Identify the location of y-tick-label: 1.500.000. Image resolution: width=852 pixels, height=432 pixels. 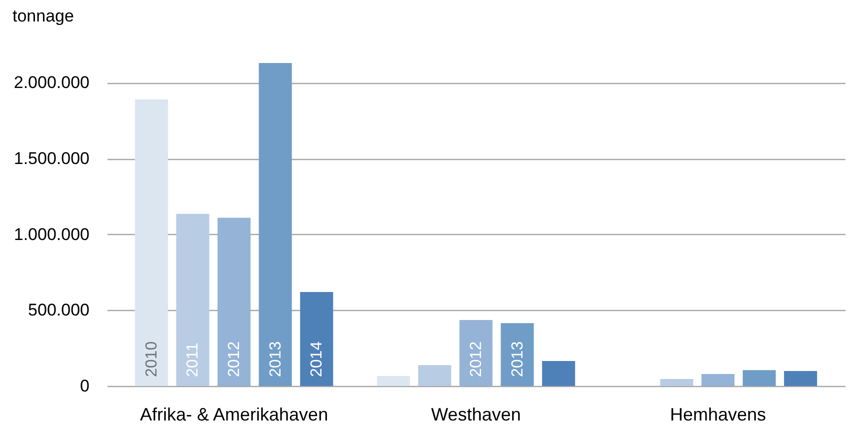
(52, 158).